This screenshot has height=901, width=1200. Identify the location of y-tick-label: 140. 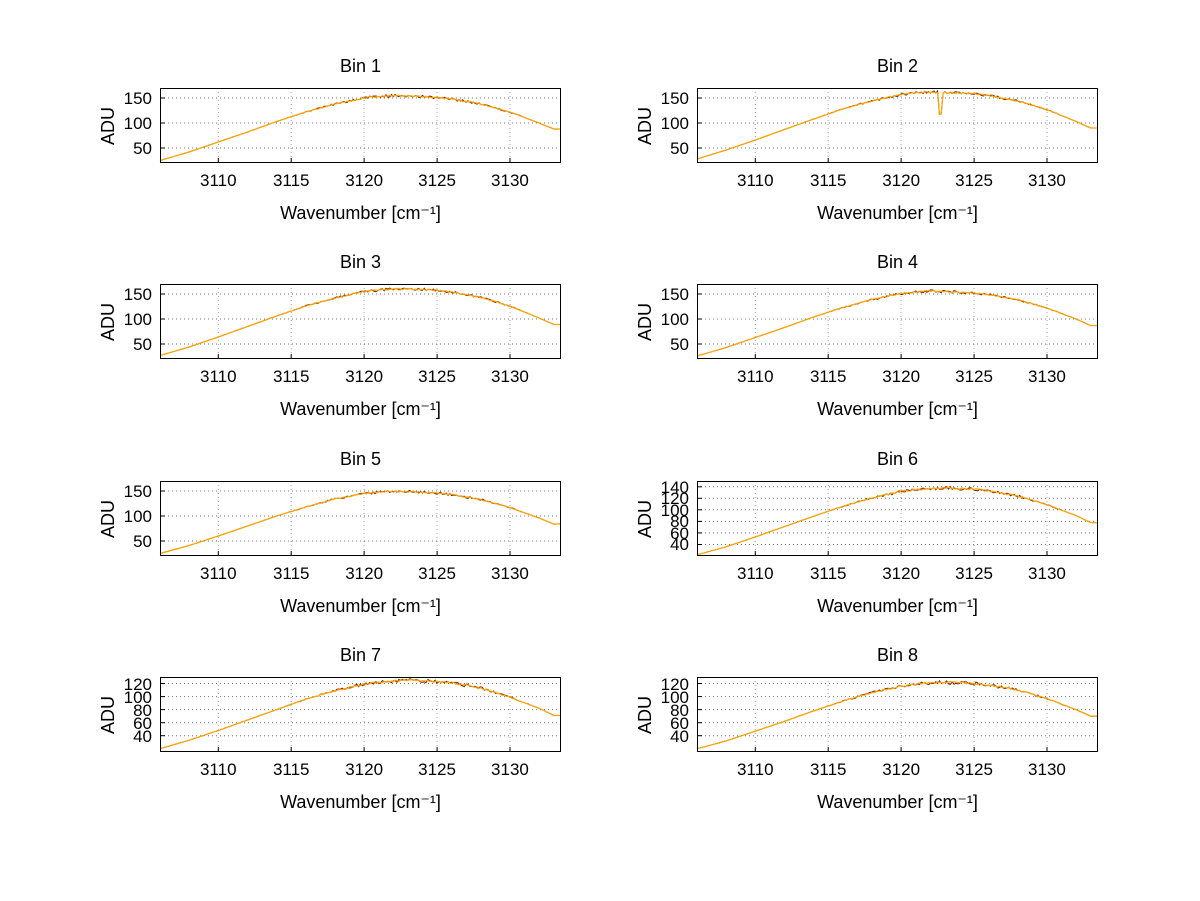
(674, 487).